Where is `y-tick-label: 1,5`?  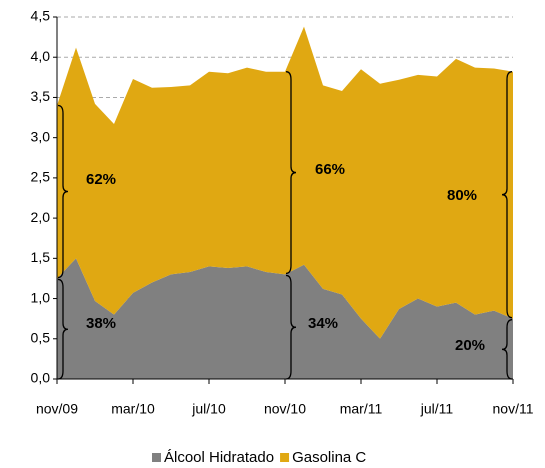 y-tick-label: 1,5 is located at coordinates (41, 257).